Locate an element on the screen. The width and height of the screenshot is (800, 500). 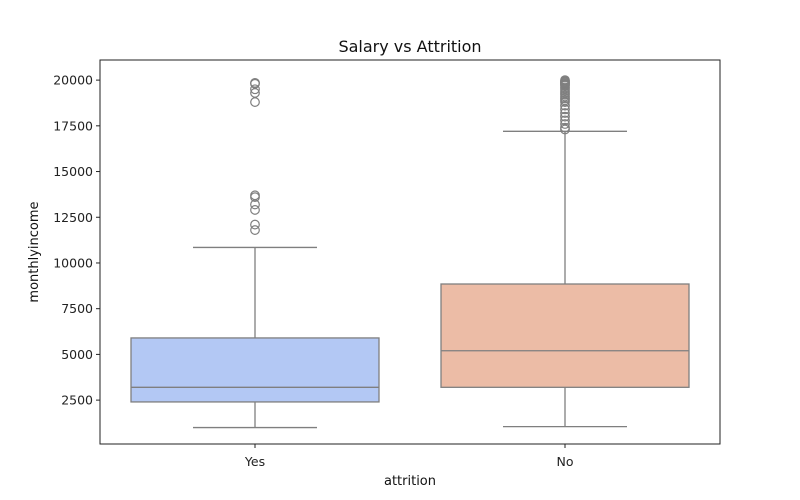
y-tick-label: 7500 is located at coordinates (77, 308).